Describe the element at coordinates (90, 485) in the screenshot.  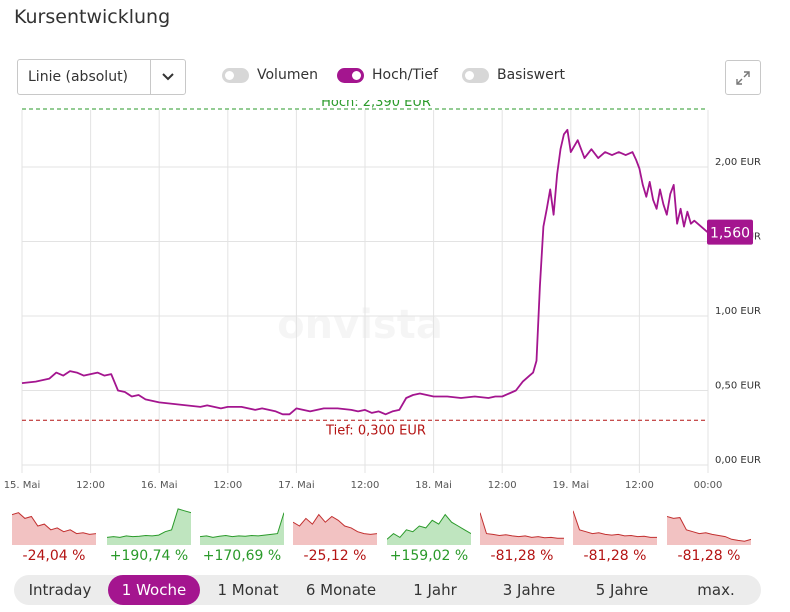
I see `x-tick-label-1: 12:00` at that location.